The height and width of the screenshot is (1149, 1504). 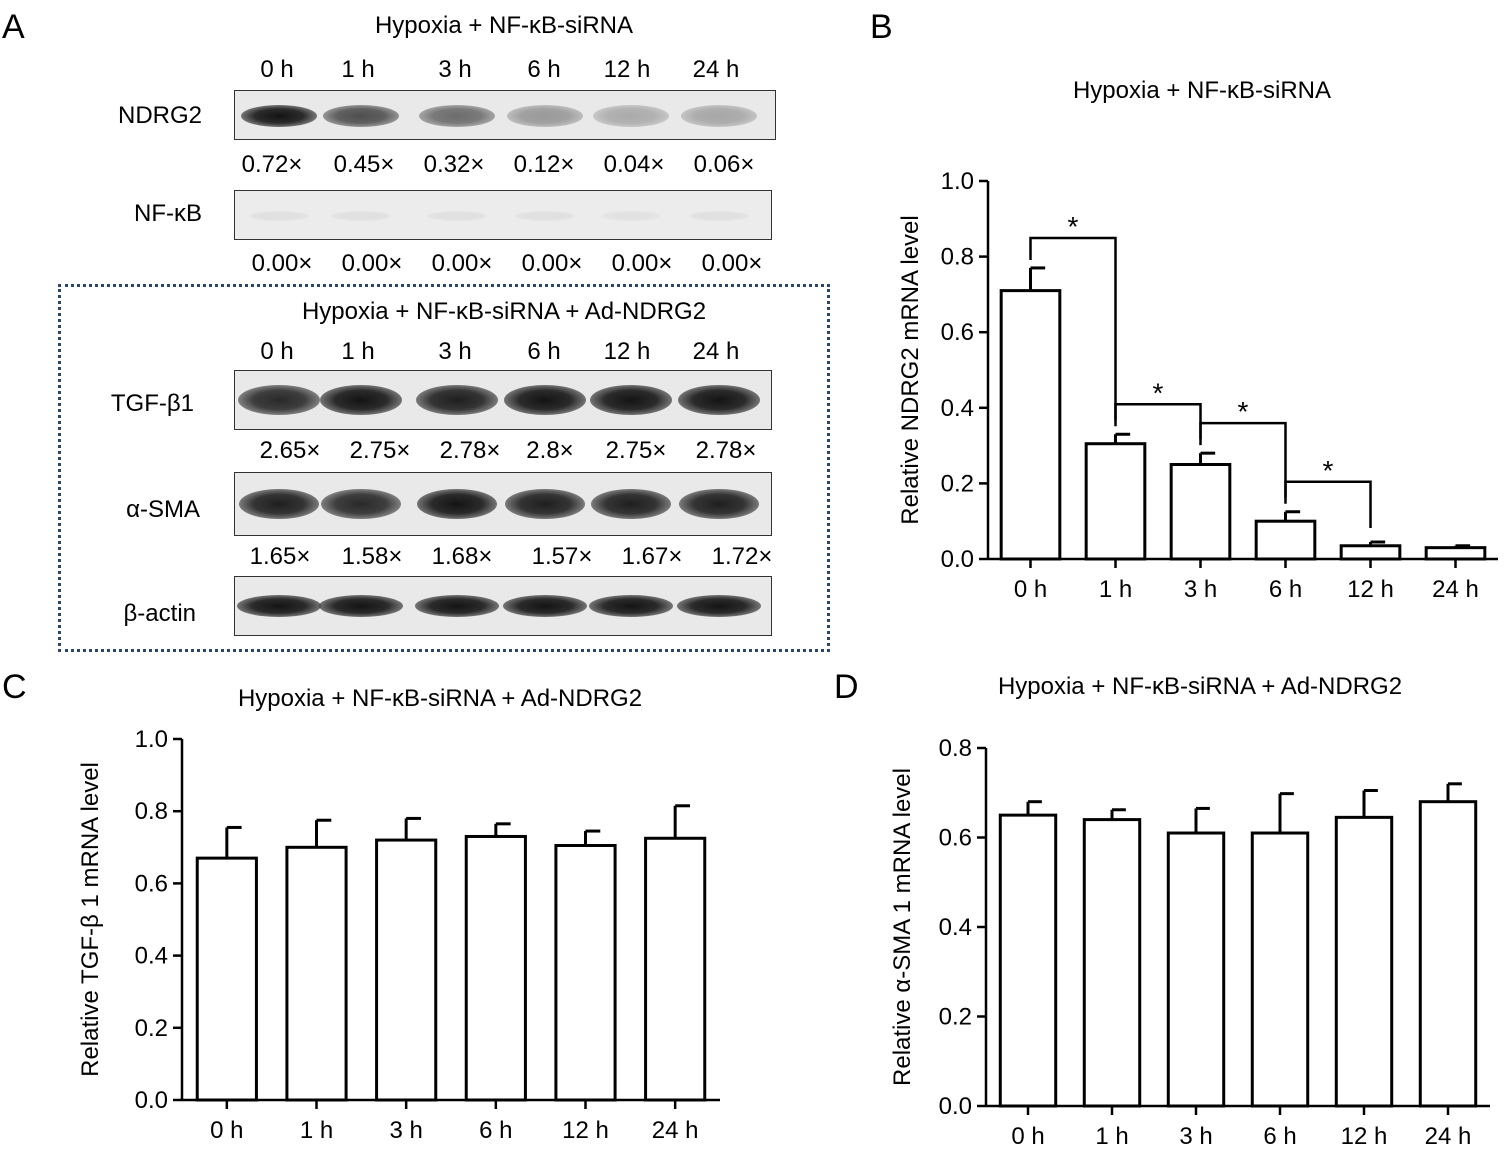 What do you see at coordinates (455, 351) in the screenshot?
I see `blot-bottom-lane-label: 3 h` at bounding box center [455, 351].